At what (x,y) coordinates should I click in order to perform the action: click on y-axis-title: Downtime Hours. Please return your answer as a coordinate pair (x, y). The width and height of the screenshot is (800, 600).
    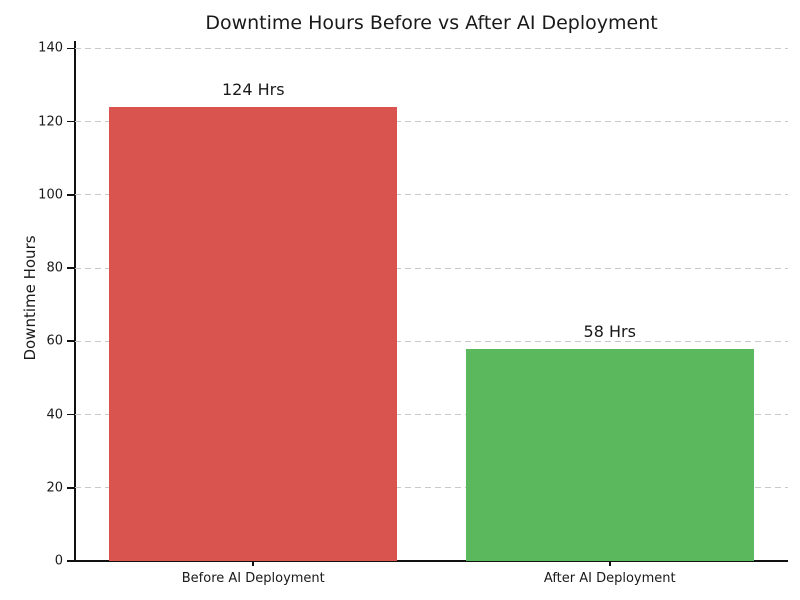
    Looking at the image, I should click on (30, 298).